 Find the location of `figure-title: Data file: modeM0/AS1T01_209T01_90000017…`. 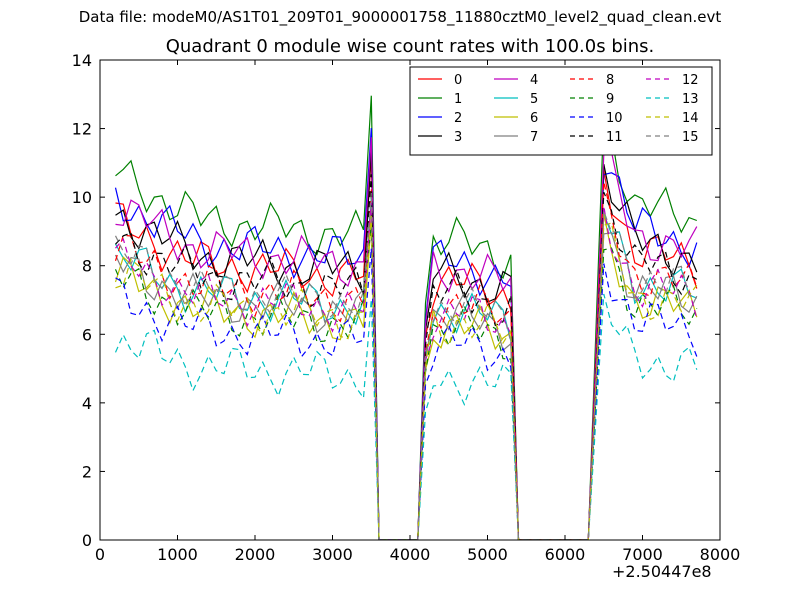

figure-title: Data file: modeM0/AS1T01_209T01_90000017… is located at coordinates (400, 17).